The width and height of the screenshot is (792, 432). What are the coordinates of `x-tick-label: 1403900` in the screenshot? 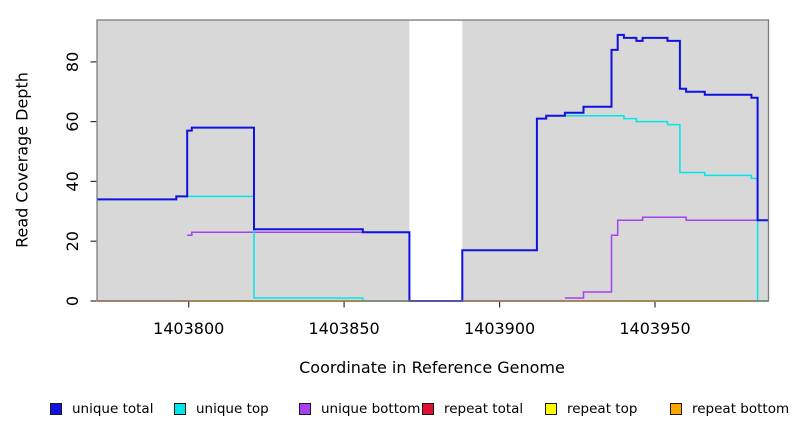 It's located at (499, 328).